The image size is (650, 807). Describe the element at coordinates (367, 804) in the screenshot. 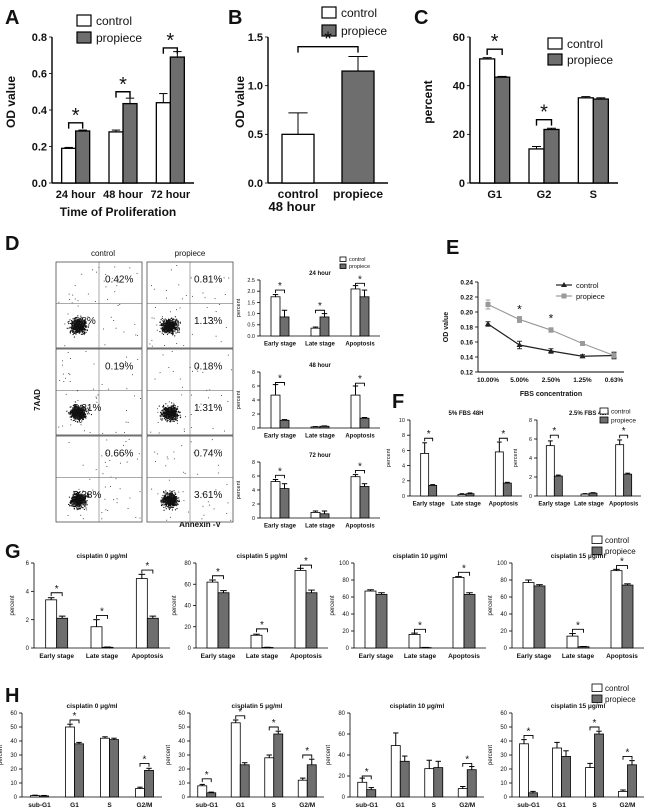

I see `x-tick-label: sub-G1` at that location.